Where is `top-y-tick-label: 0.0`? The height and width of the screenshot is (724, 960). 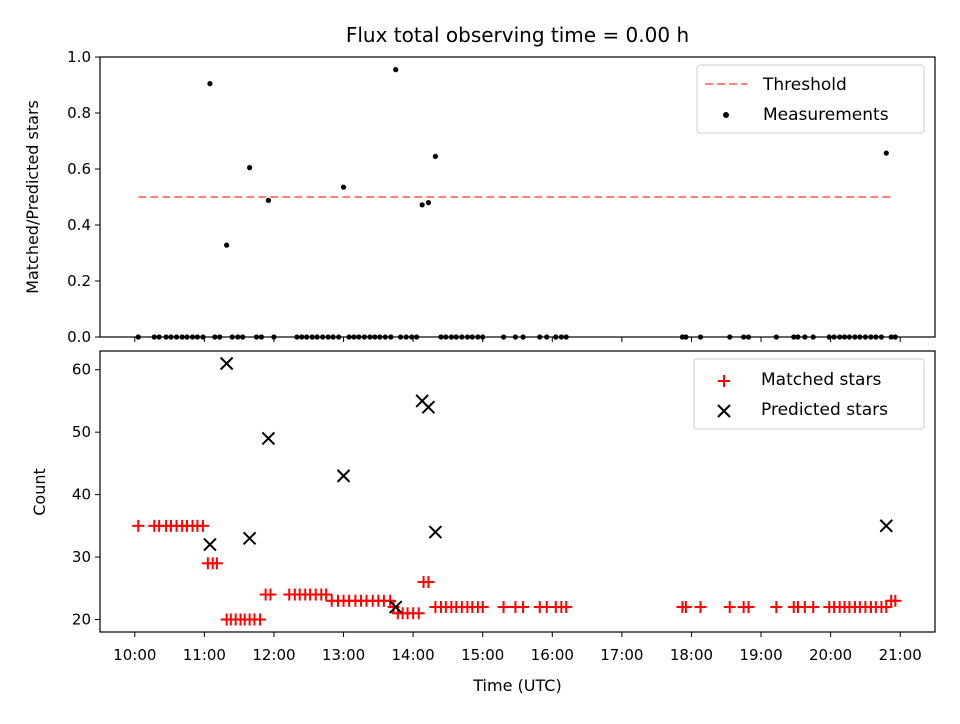
top-y-tick-label: 0.0 is located at coordinates (79, 337).